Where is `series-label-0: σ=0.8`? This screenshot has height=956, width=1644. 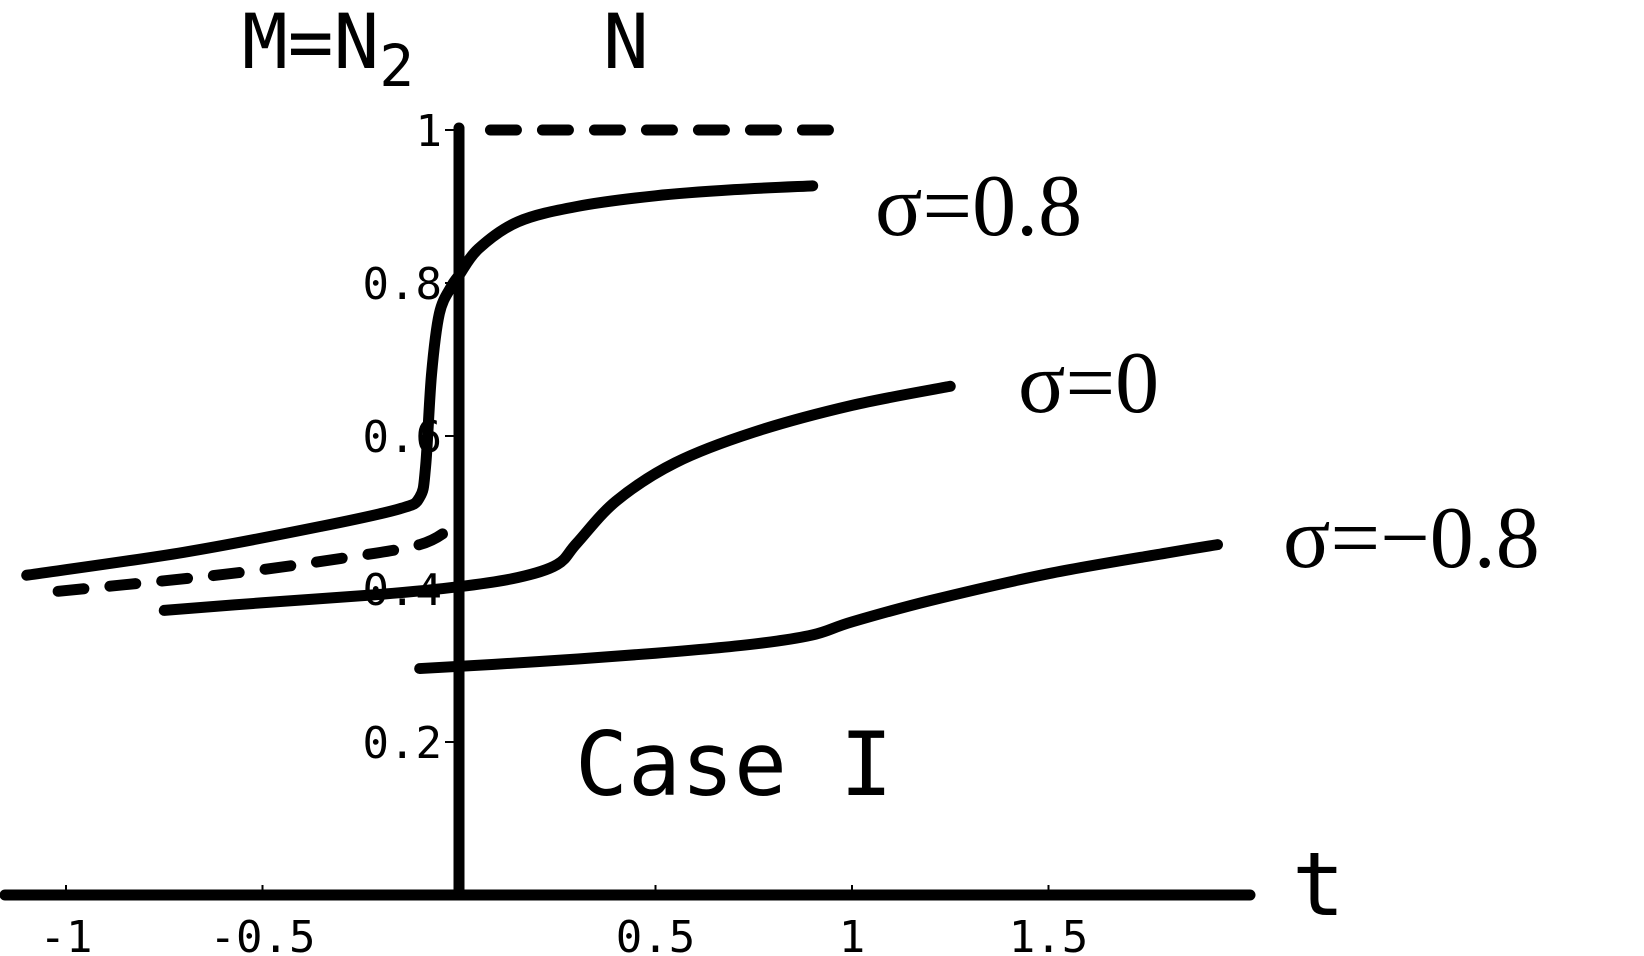 series-label-0: σ=0.8 is located at coordinates (978, 206).